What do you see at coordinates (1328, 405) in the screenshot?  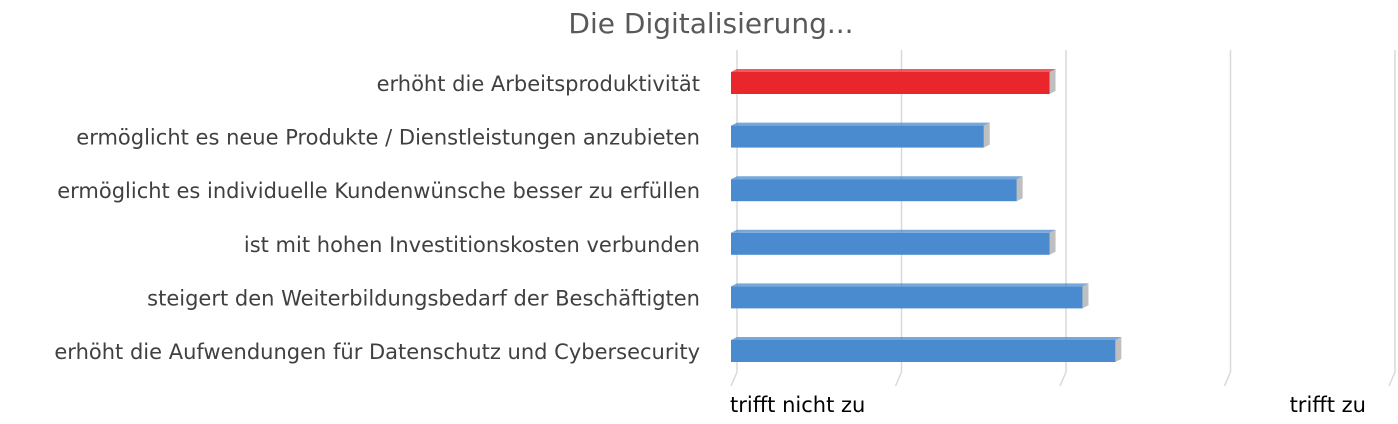 I see `x-tick-label-high: trifft zu` at bounding box center [1328, 405].